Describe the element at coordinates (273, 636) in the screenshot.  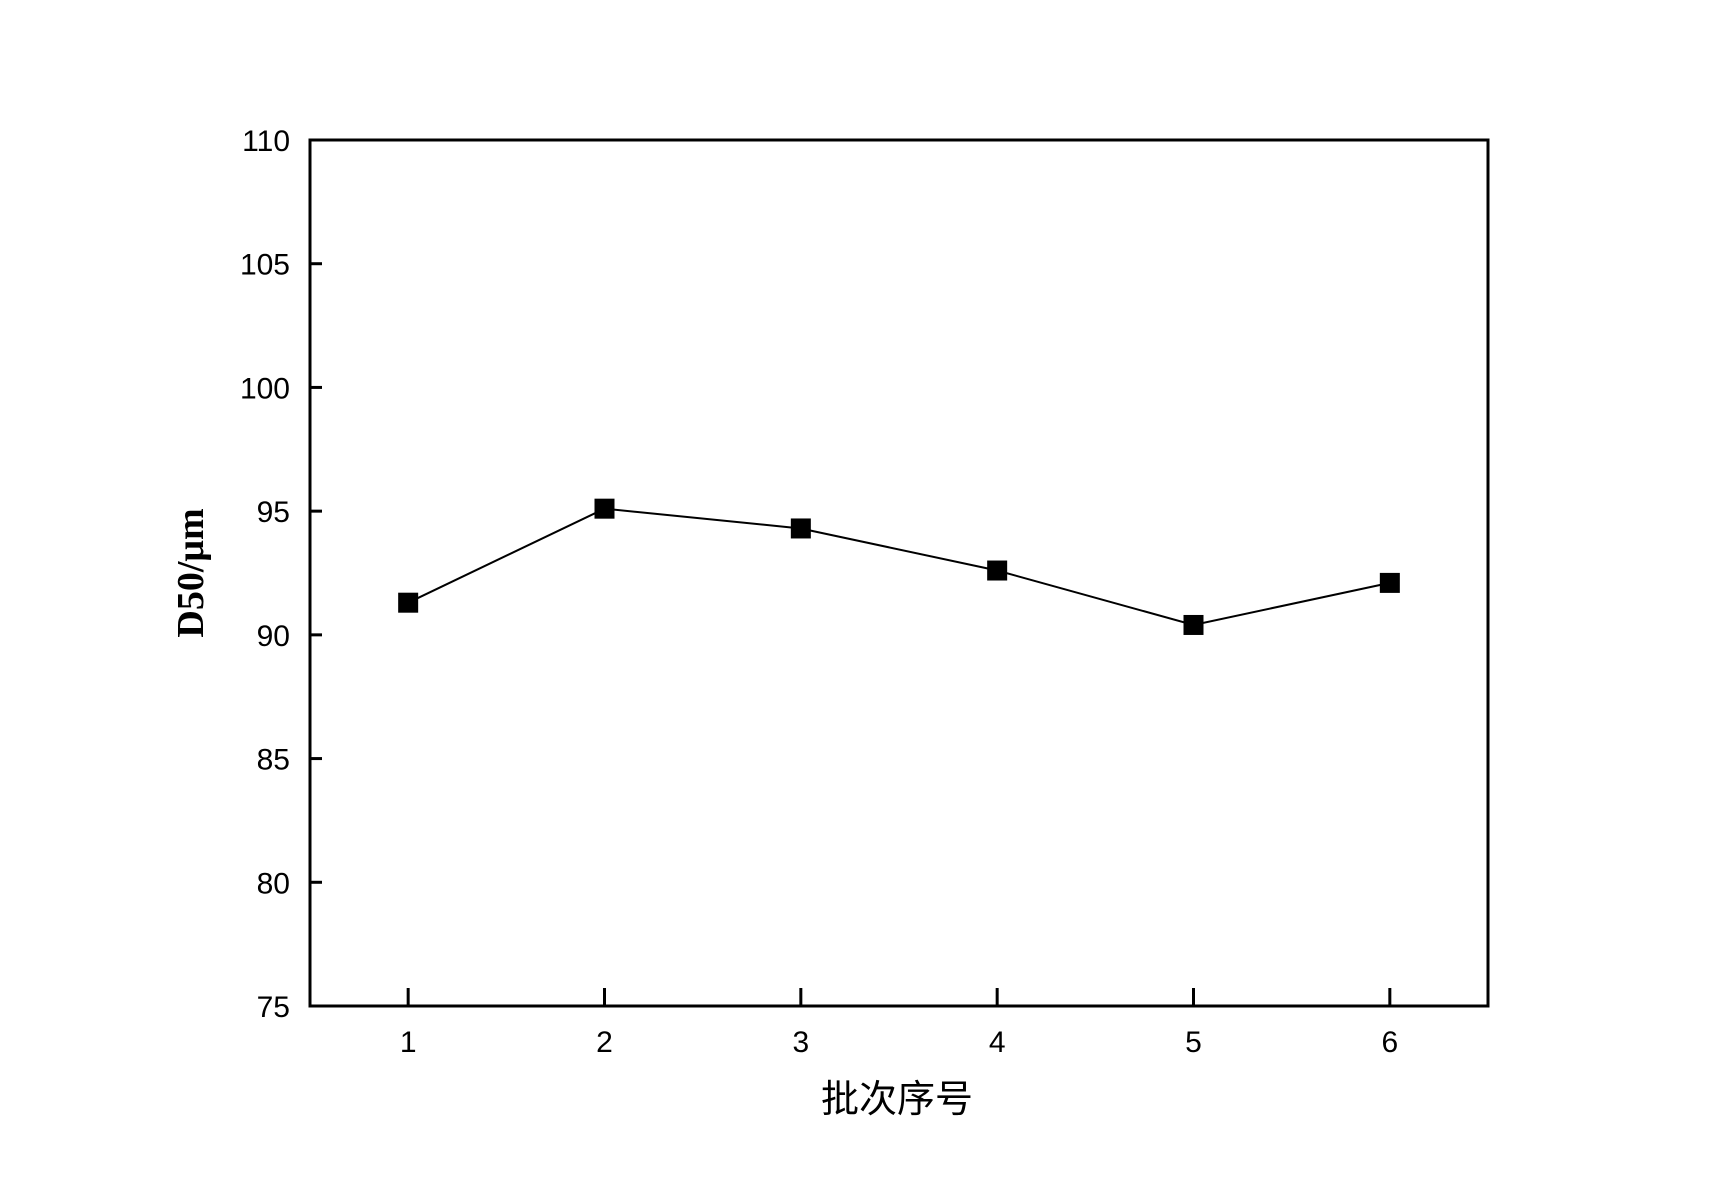
I see `y-tick-label: 90` at that location.